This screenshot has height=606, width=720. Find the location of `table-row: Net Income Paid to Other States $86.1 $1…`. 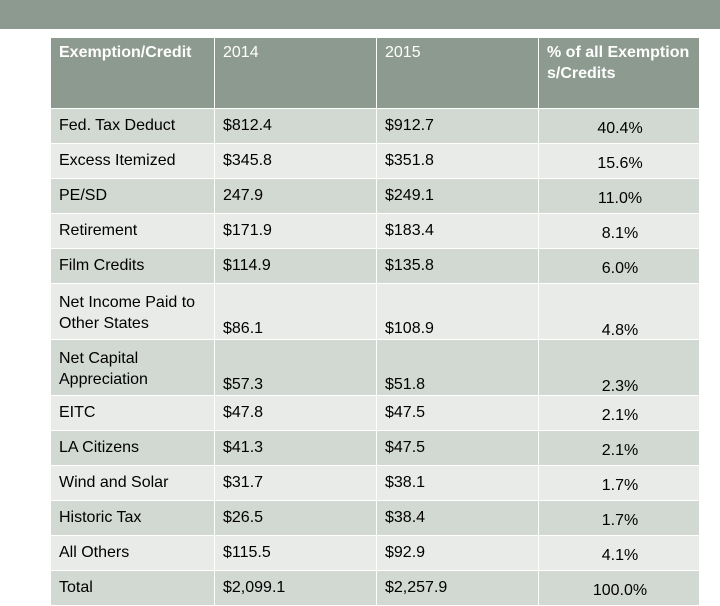

table-row: Net Income Paid to Other States $86.1 $1… is located at coordinates (375, 312).